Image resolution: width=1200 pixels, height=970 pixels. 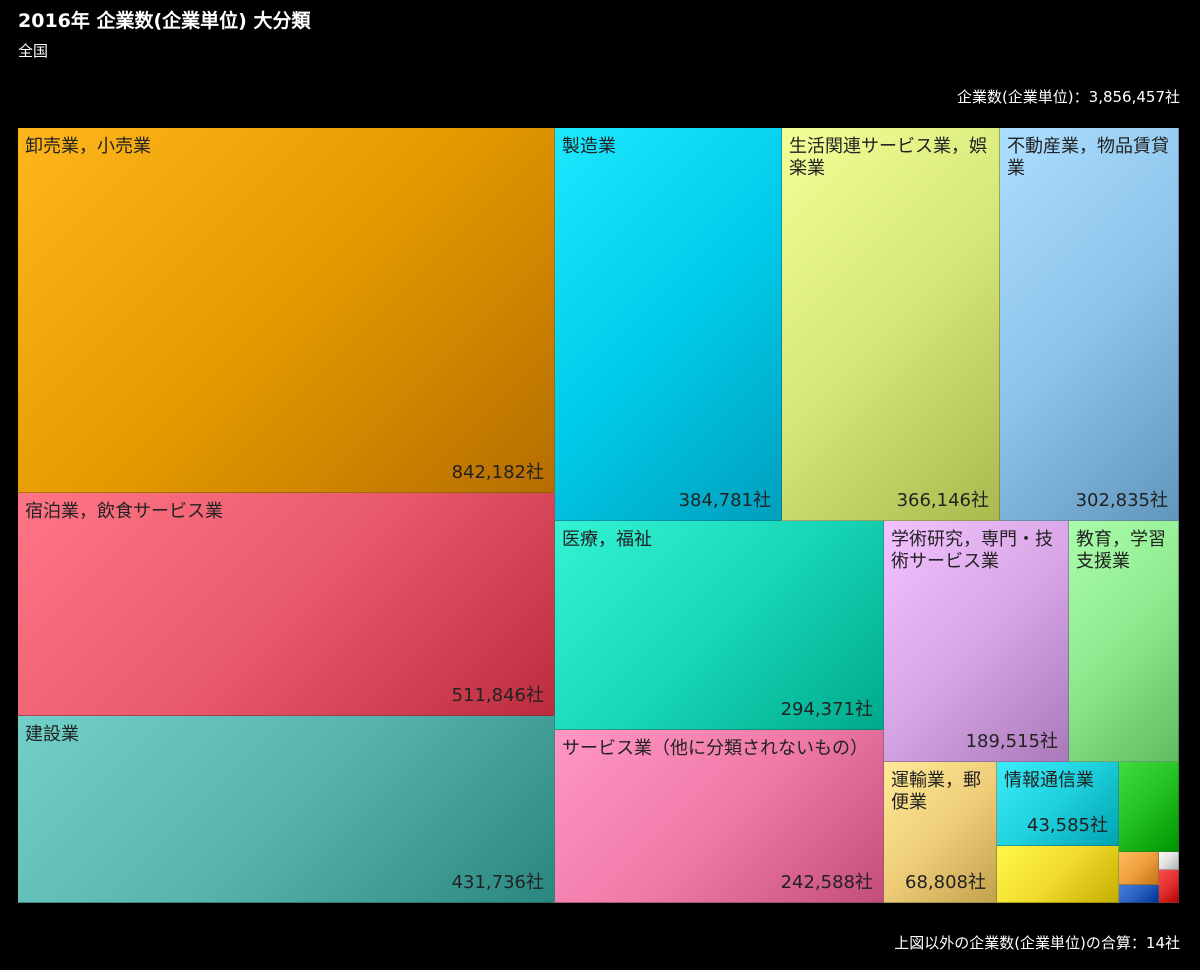 I want to click on tile-label: 生活関連サービス業，娯楽業, so click(x=888, y=157).